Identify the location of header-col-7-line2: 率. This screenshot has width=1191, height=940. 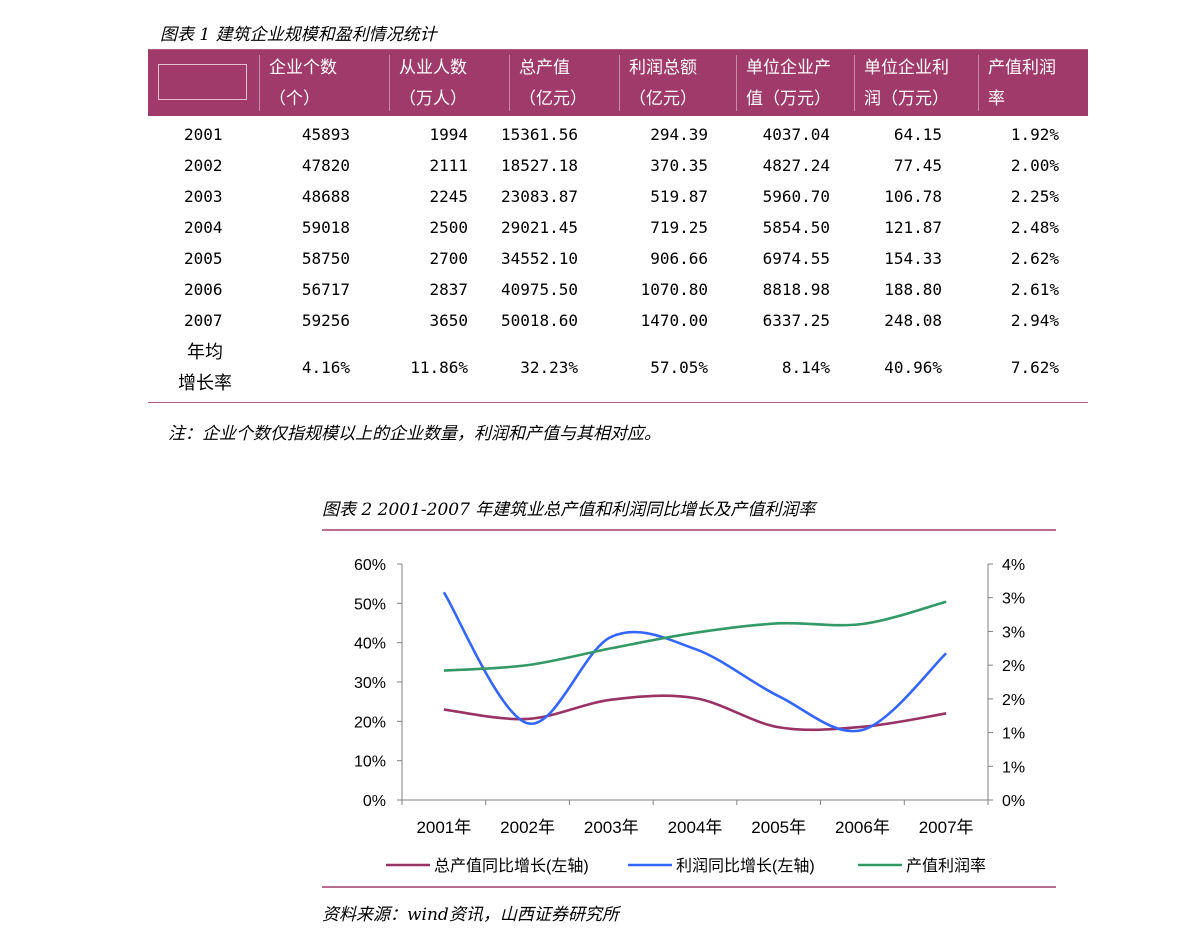
(996, 99).